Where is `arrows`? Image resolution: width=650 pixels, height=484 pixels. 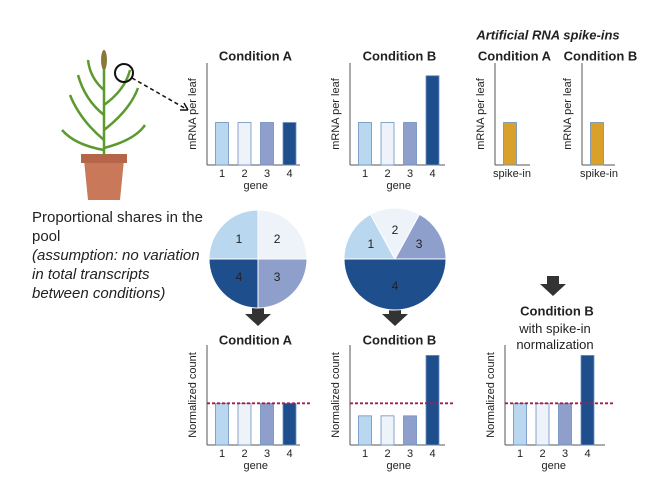 arrows is located at coordinates (405, 301).